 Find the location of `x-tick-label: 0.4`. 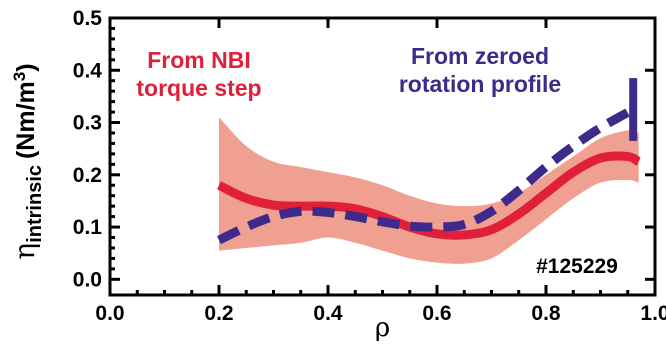

x-tick-label: 0.4 is located at coordinates (328, 313).